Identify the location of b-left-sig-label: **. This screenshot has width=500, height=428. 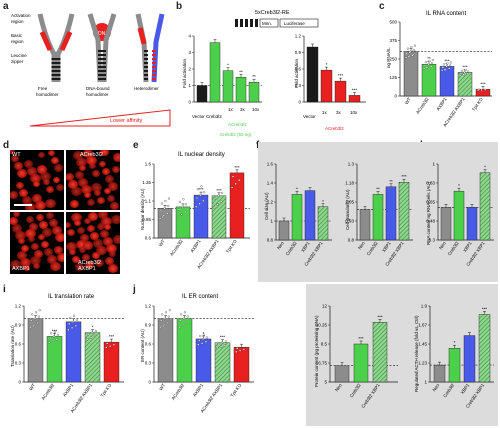
(241, 71).